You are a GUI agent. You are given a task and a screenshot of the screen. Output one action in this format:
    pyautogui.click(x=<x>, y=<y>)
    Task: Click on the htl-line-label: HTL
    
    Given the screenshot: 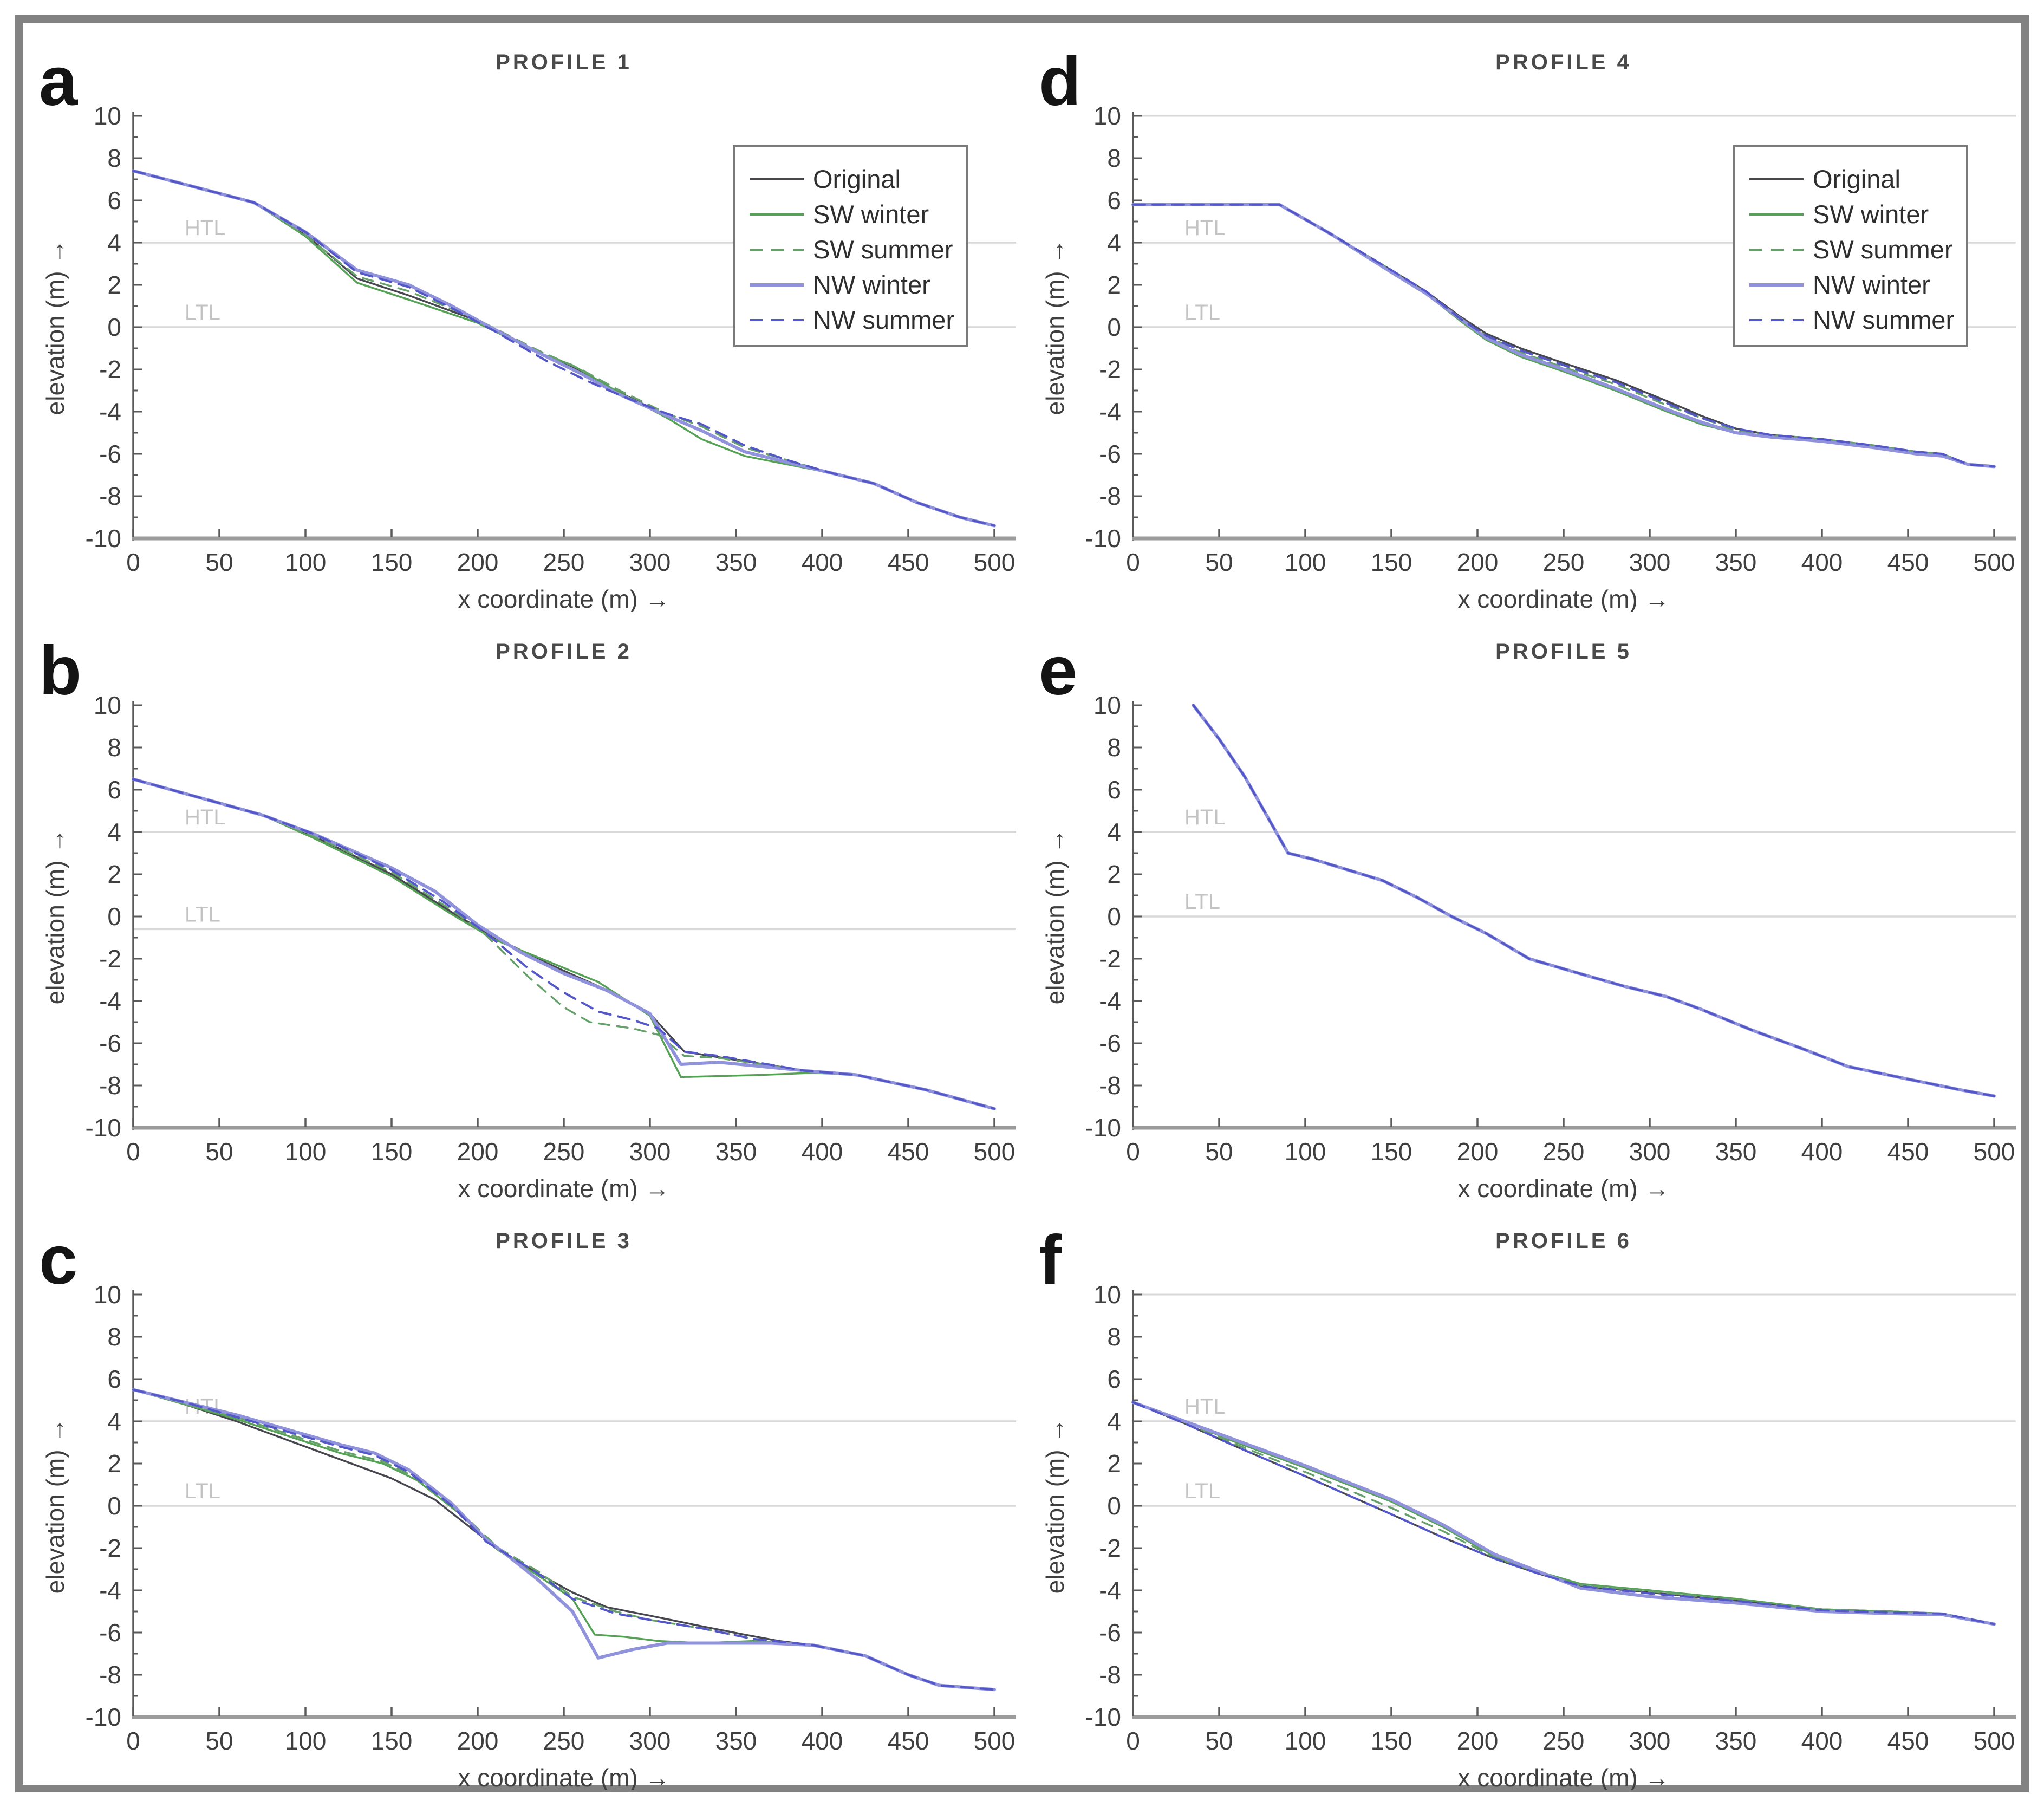 What is the action you would take?
    pyautogui.click(x=205, y=817)
    